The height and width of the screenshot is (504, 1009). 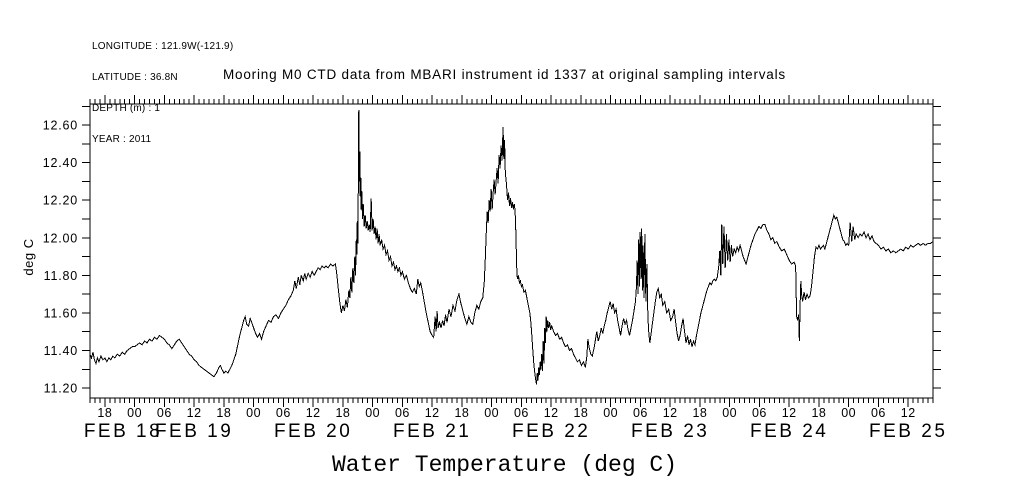 I want to click on metadata-line-longitude: LONGITUDE : 121.9W(-121.9), so click(x=163, y=46).